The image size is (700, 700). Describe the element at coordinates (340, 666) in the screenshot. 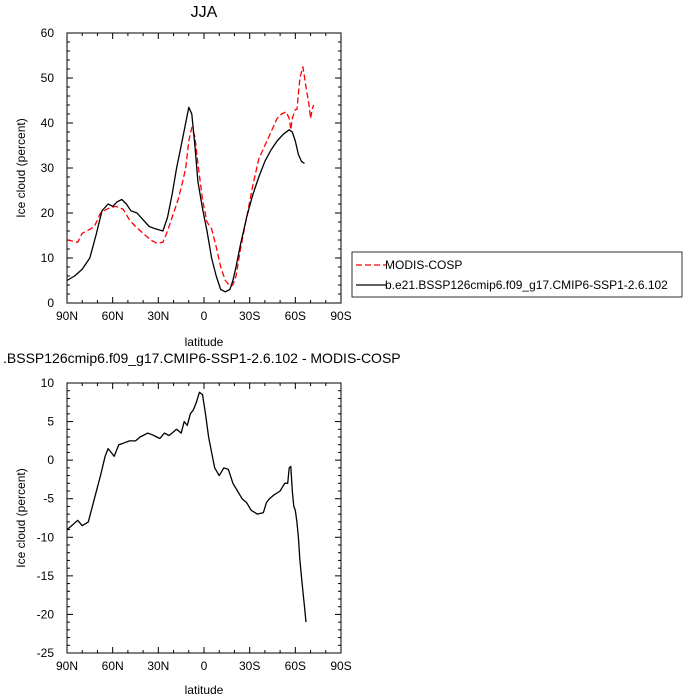

I see `chart-bottom-xtick-label: 90S` at that location.